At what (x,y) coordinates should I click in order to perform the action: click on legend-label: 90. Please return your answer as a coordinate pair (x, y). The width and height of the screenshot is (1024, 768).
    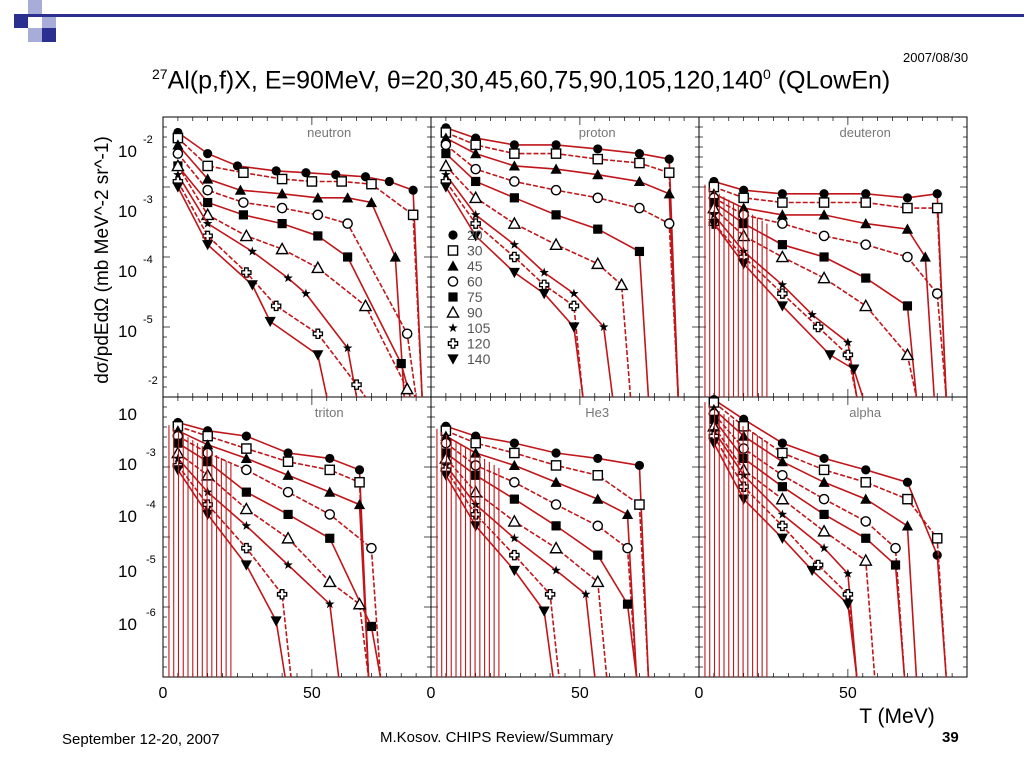
    Looking at the image, I should click on (475, 313).